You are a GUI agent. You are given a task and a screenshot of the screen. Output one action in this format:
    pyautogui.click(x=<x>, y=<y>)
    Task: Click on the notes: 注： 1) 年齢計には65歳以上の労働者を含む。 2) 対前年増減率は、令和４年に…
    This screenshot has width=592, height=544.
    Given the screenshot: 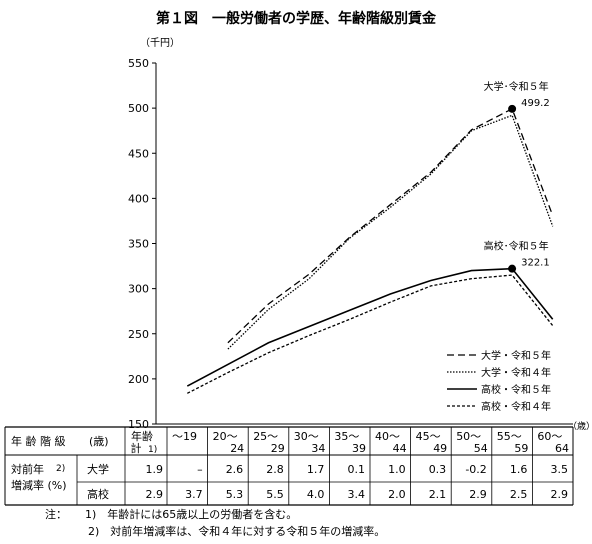 What is the action you would take?
    pyautogui.click(x=215, y=523)
    